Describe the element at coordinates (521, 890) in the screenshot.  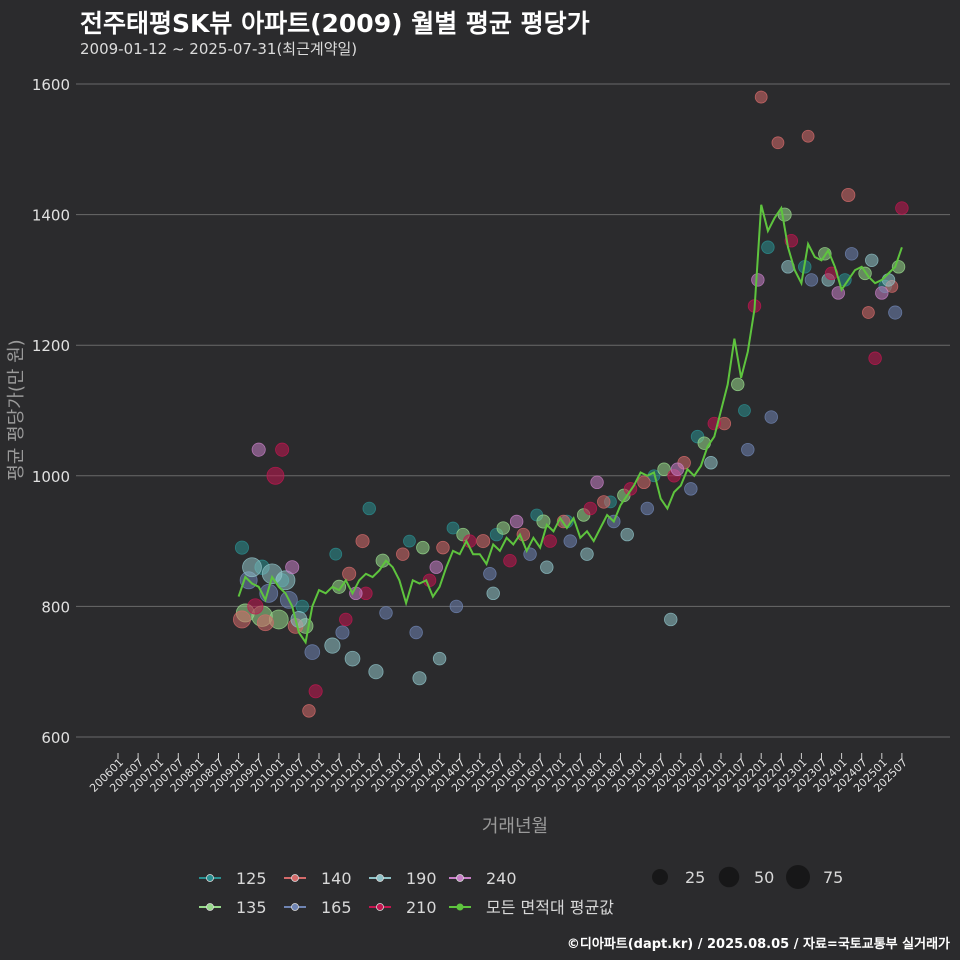
I see `legend: 125 135 140 165 190 210 240 모든 면적대 평균값 25 50 75` at that location.